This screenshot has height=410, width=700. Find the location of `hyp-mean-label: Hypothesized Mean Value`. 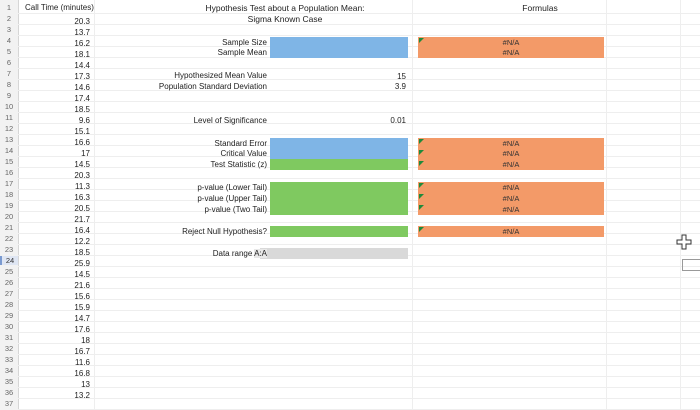

hyp-mean-label: Hypothesized Mean Value is located at coordinates (220, 75).